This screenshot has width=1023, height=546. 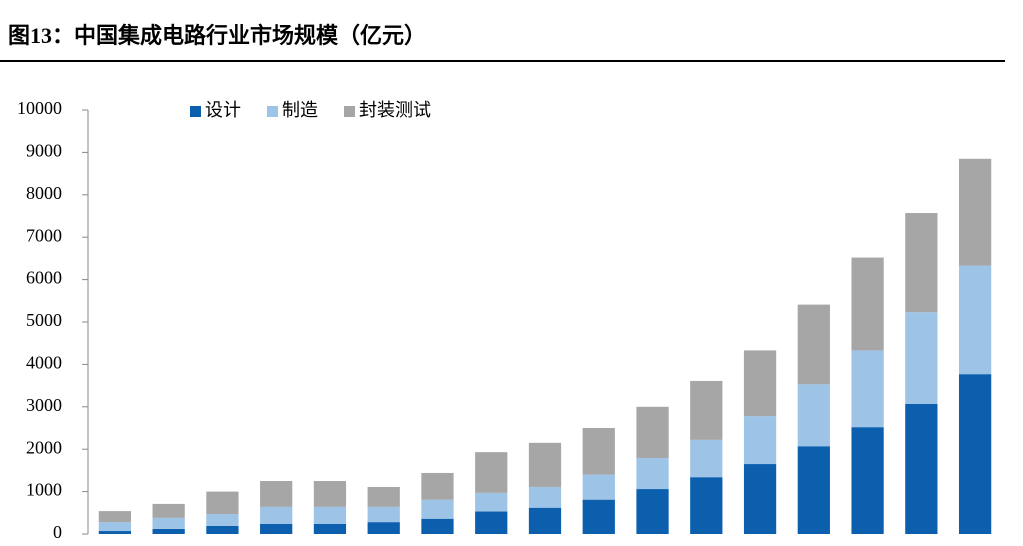 What do you see at coordinates (44, 490) in the screenshot?
I see `y-tick-label: 1000` at bounding box center [44, 490].